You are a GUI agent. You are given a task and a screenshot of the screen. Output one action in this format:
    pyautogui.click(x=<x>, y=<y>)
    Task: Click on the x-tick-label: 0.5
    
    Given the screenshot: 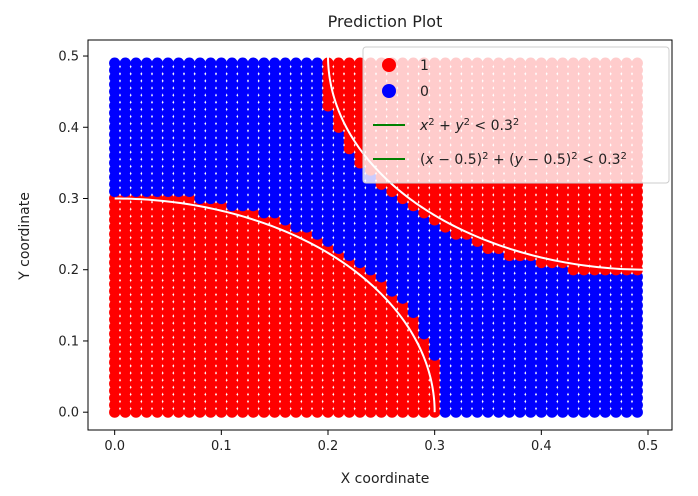 What is the action you would take?
    pyautogui.click(x=648, y=446)
    